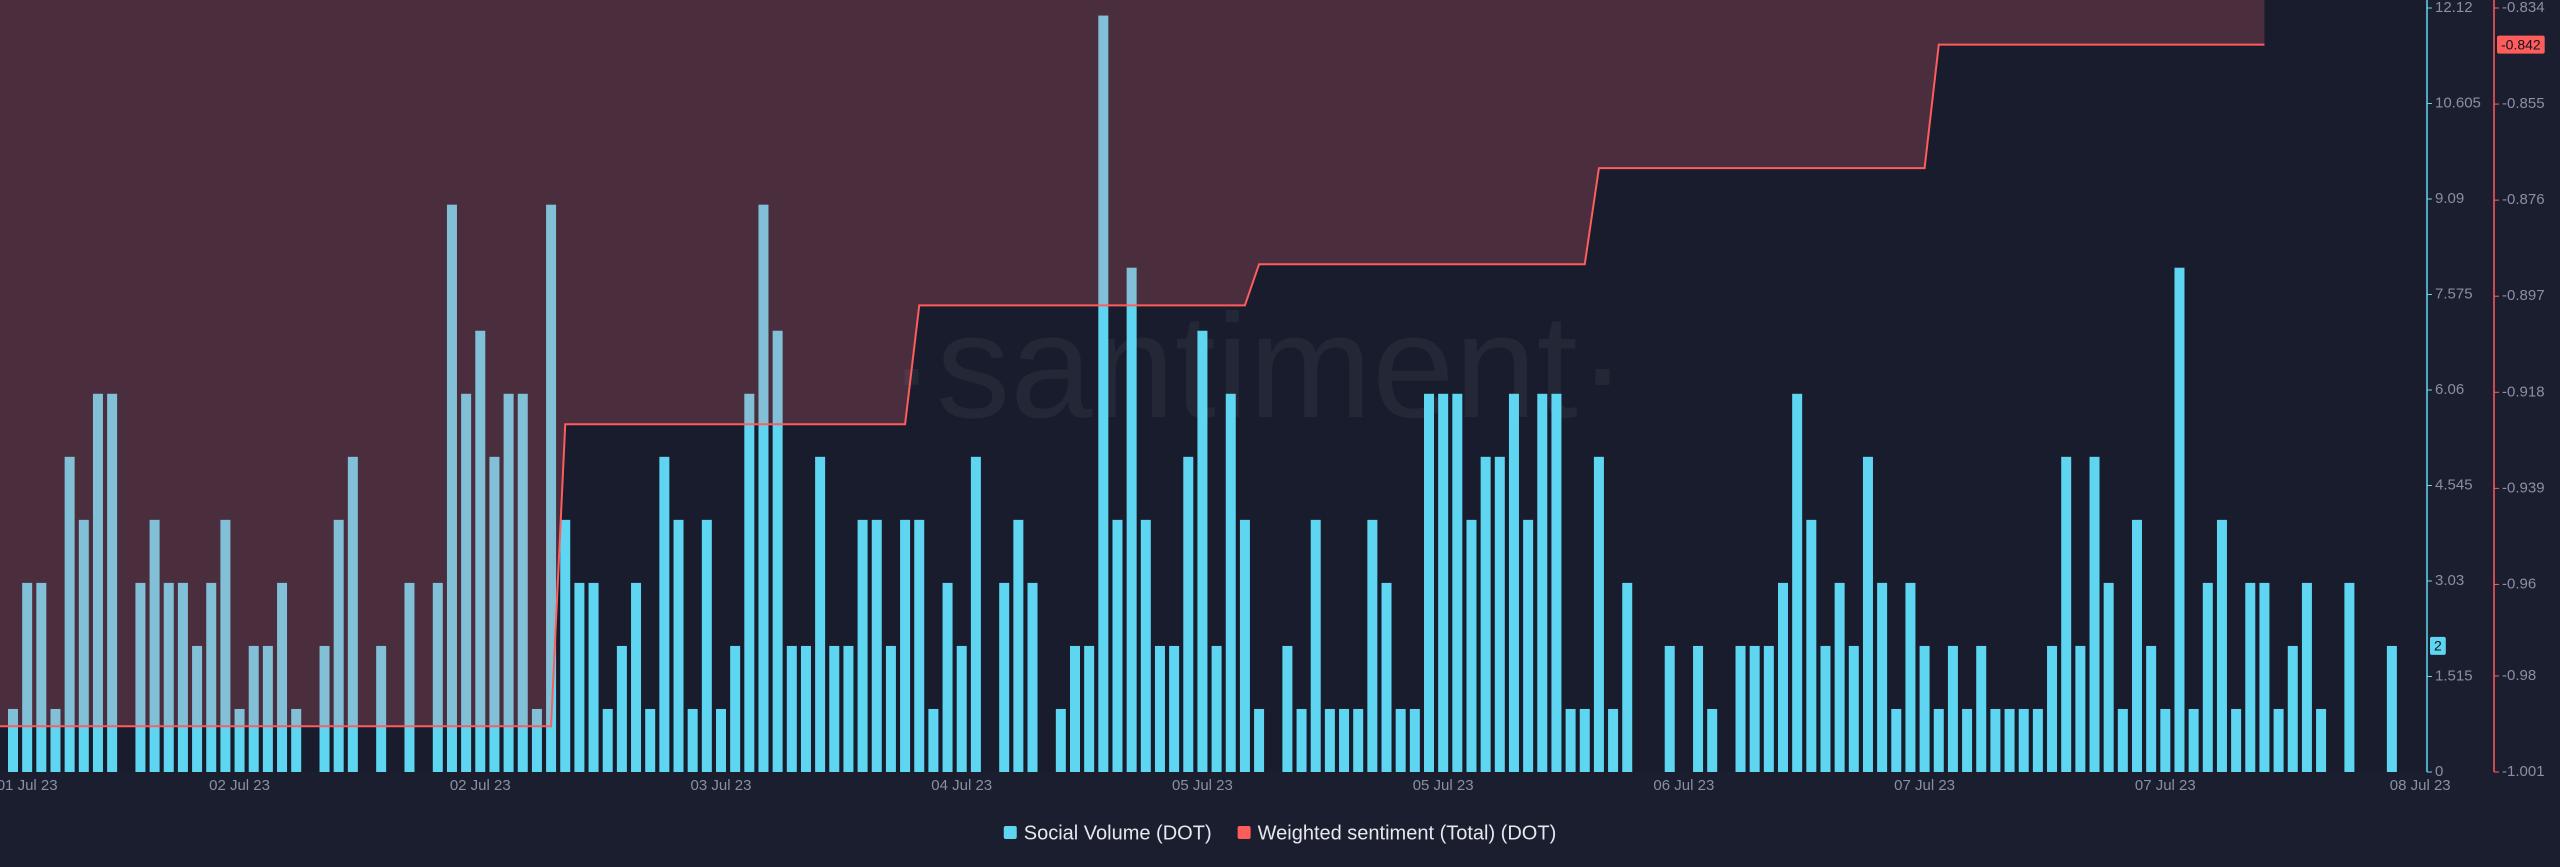 The width and height of the screenshot is (2560, 867). What do you see at coordinates (2523, 391) in the screenshot?
I see `y2-tick-label: -0.918` at bounding box center [2523, 391].